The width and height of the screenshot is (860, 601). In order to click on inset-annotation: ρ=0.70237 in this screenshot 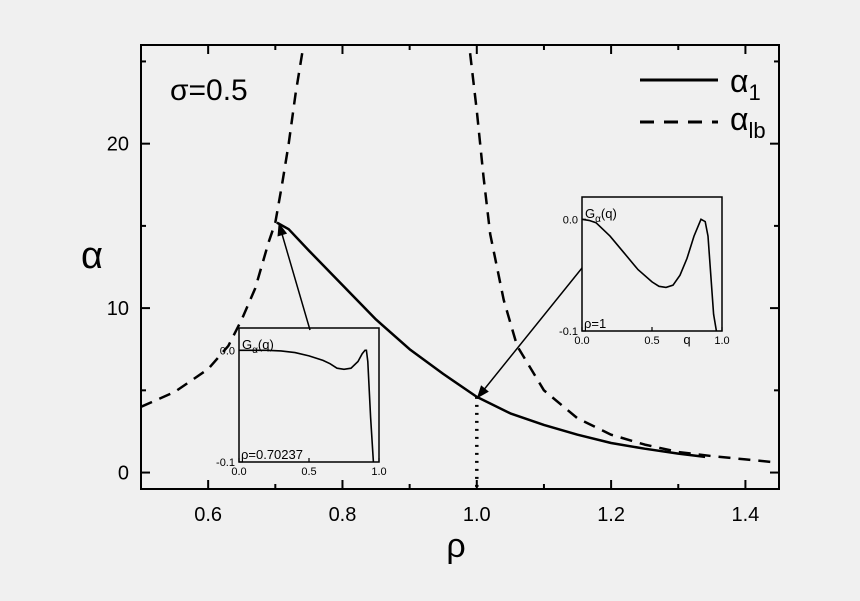, I will do `click(272, 454)`.